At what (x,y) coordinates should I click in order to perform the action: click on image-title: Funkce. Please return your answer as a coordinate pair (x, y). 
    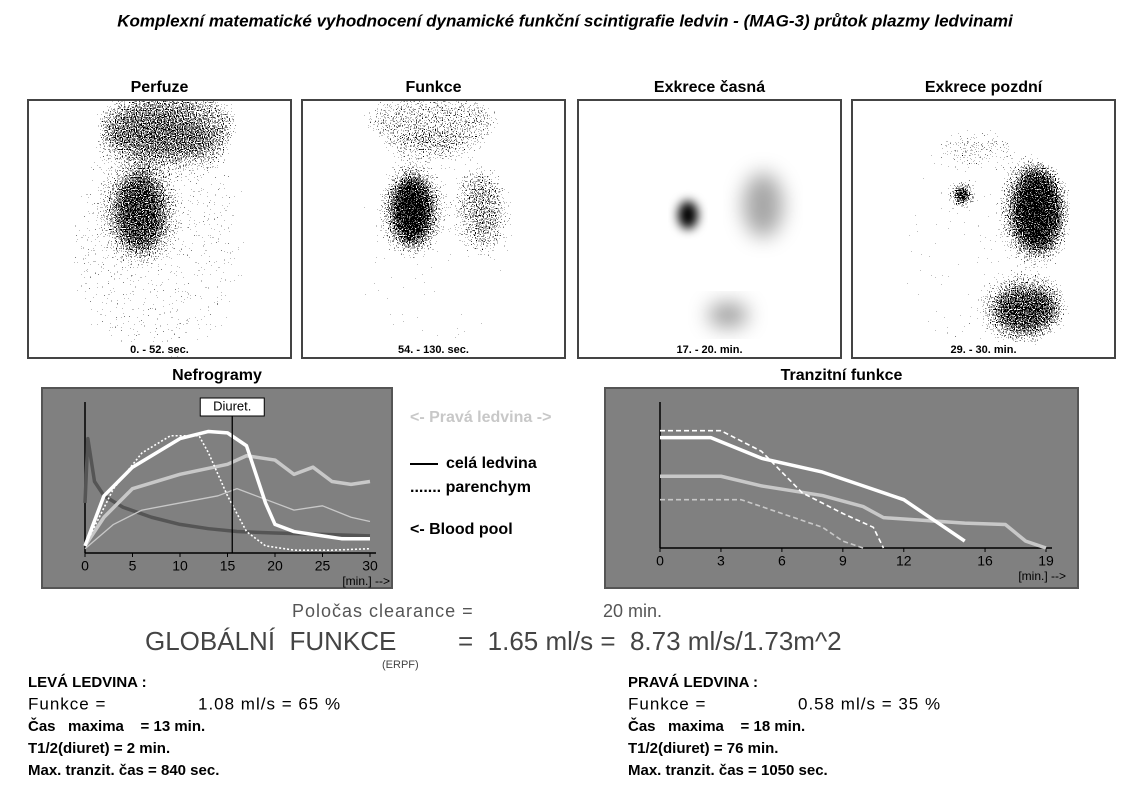
    Looking at the image, I should click on (433, 87).